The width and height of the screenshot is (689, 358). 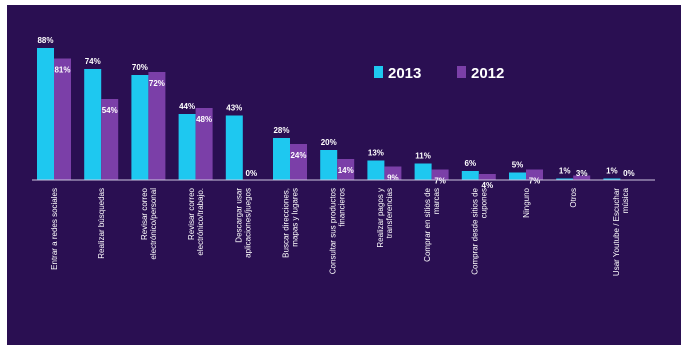 I want to click on category-label-0: Entrar a redes sociales, so click(x=54, y=229).